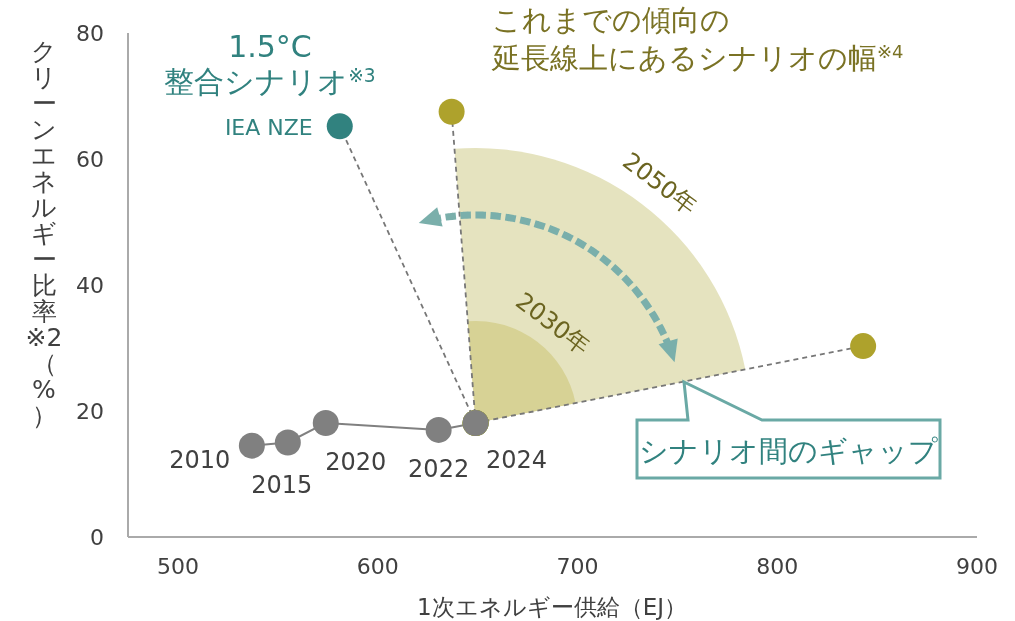 The width and height of the screenshot is (1015, 621). What do you see at coordinates (44, 233) in the screenshot?
I see `text: クリーンエネルギー比率※2（%）` at bounding box center [44, 233].